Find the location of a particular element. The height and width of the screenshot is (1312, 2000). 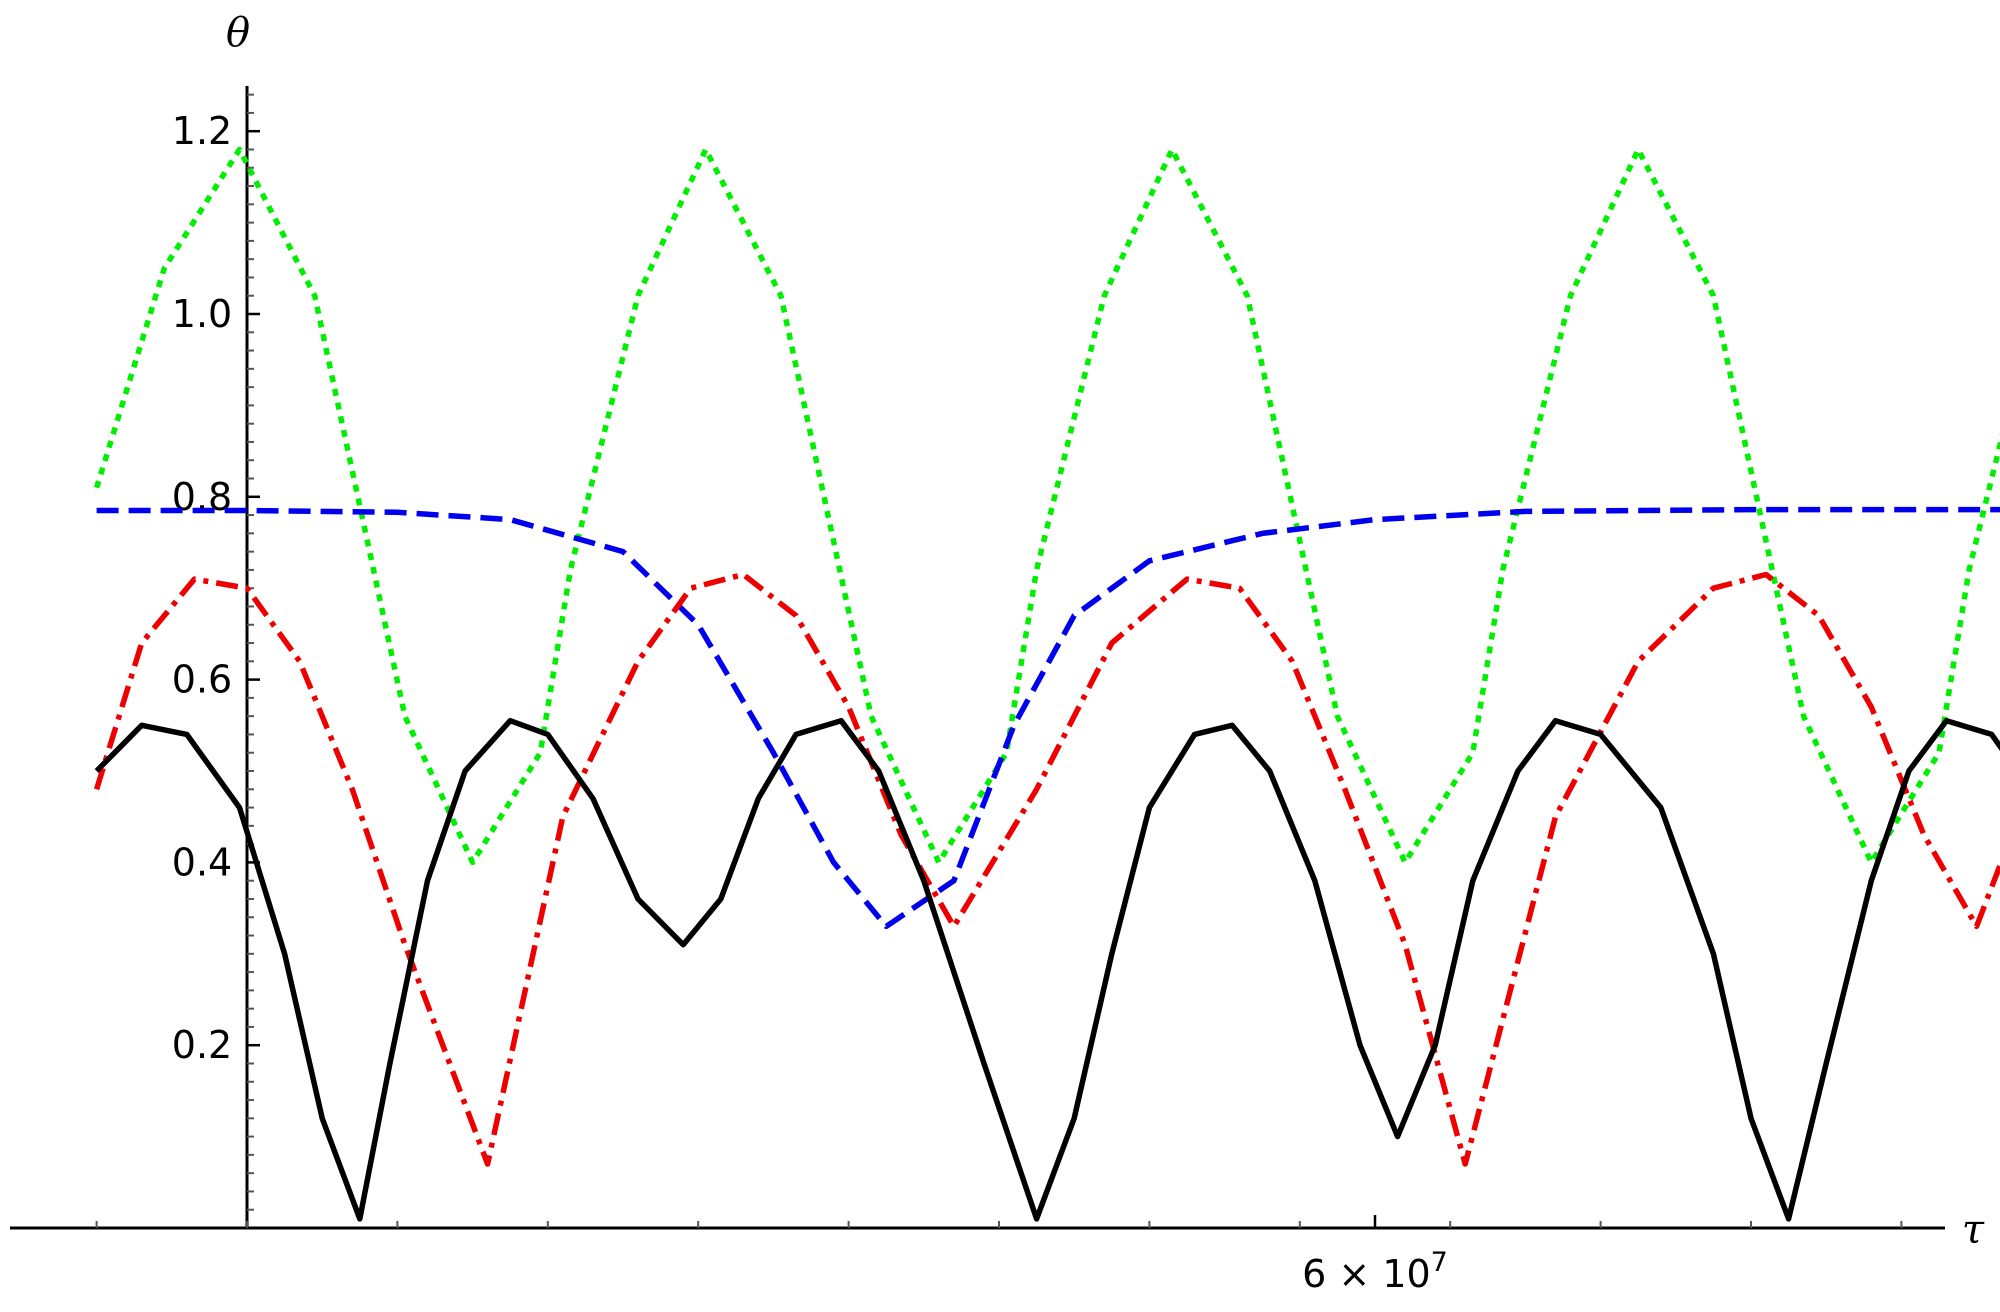

y-tick-label: 0.6 is located at coordinates (202, 680).